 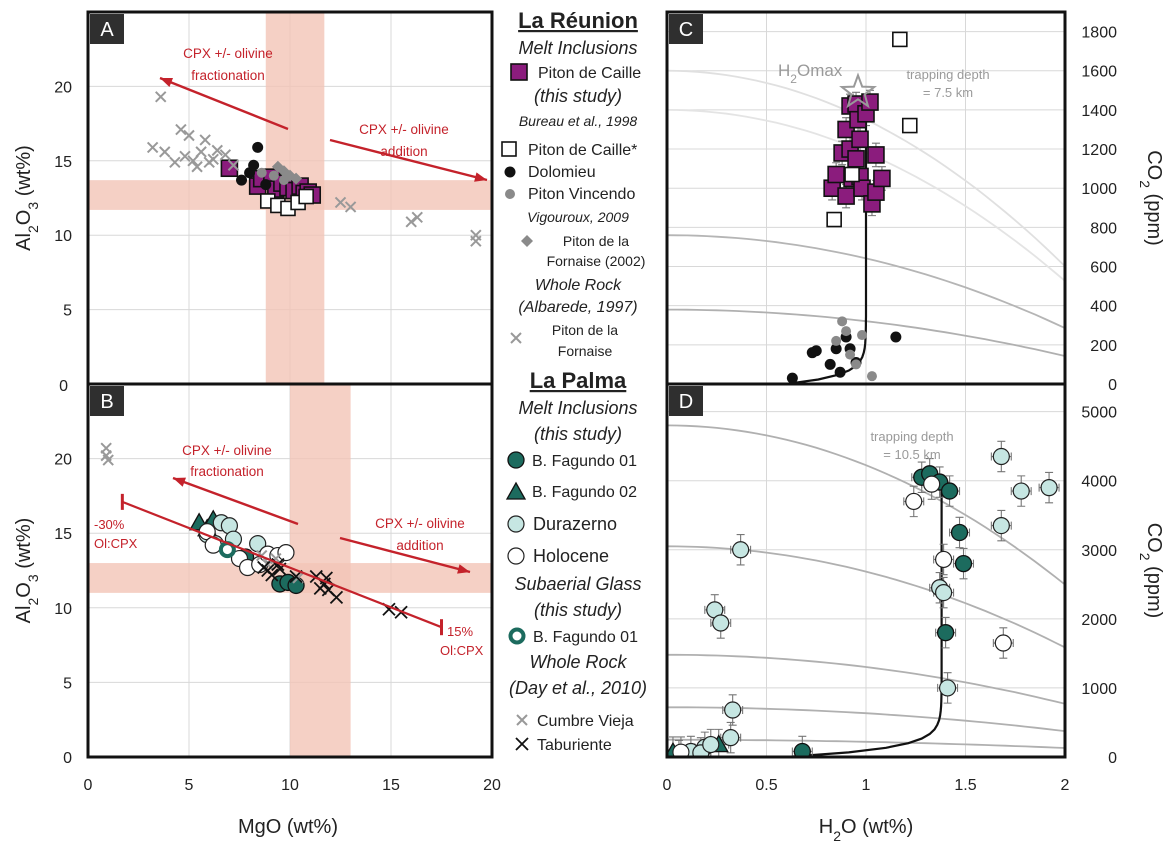 I want to click on annotation-text: trapping depth, so click(x=911, y=436).